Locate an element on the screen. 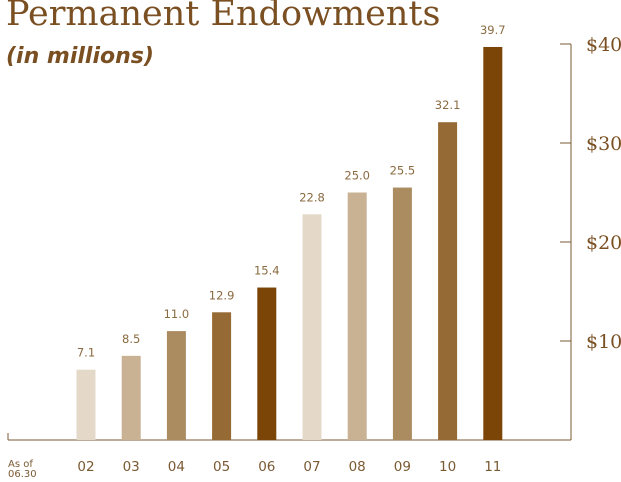 This screenshot has height=482, width=621. y-tick-label: $20 is located at coordinates (603, 243).